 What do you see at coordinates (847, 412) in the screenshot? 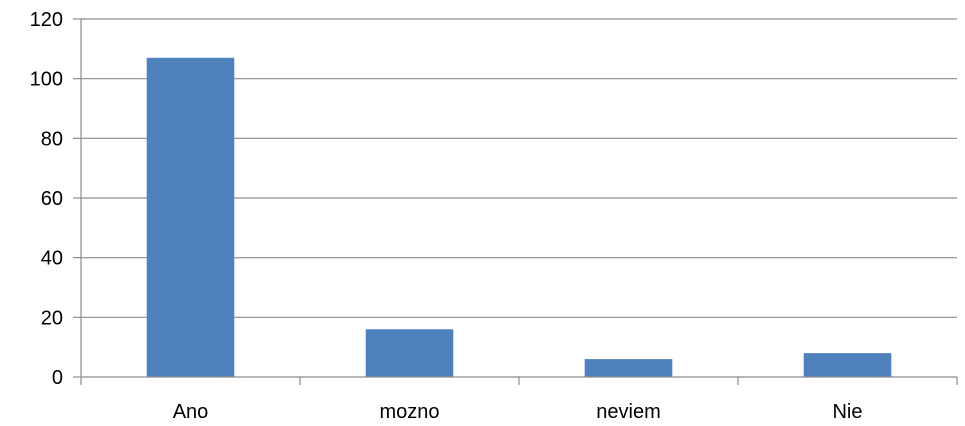
I see `x-tick-label: Nie` at bounding box center [847, 412].